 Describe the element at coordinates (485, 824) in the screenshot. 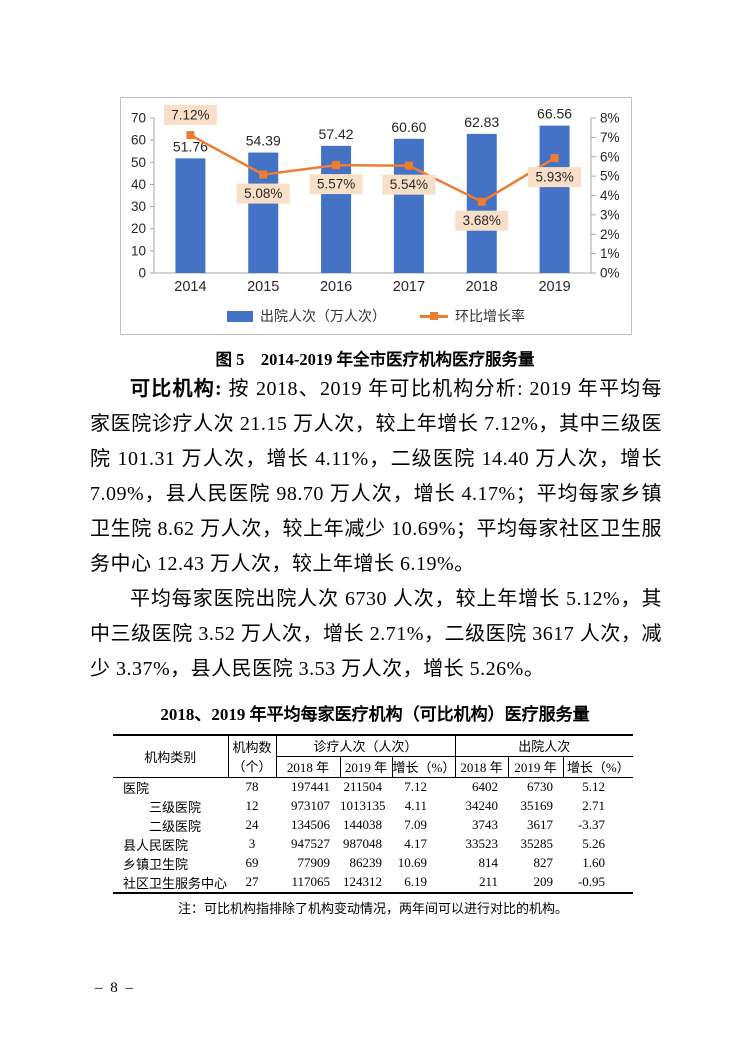

I see `table-cell: 3743` at that location.